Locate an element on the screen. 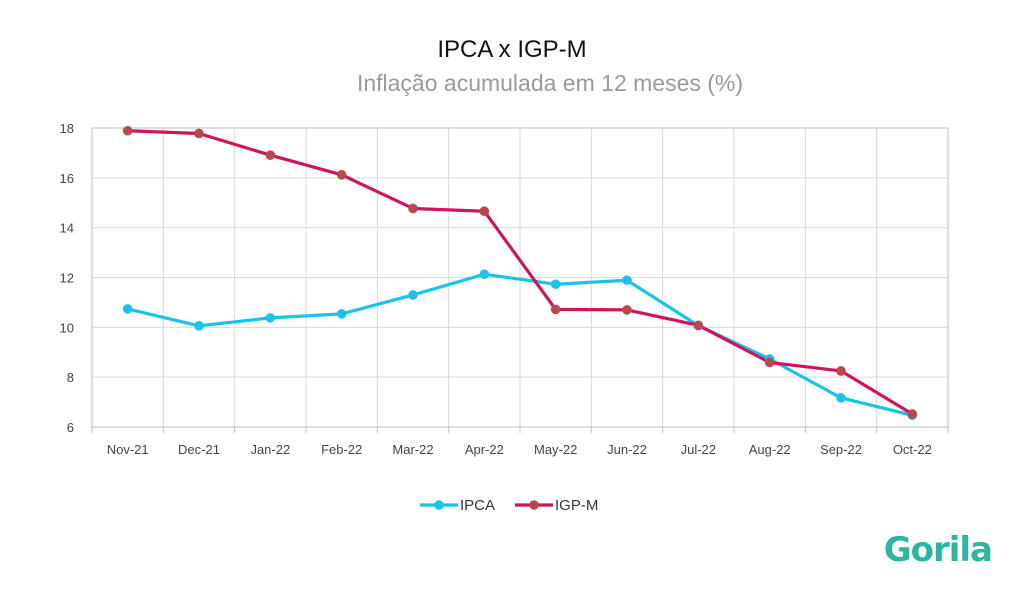  x-tick-label: Aug-22 is located at coordinates (770, 449).